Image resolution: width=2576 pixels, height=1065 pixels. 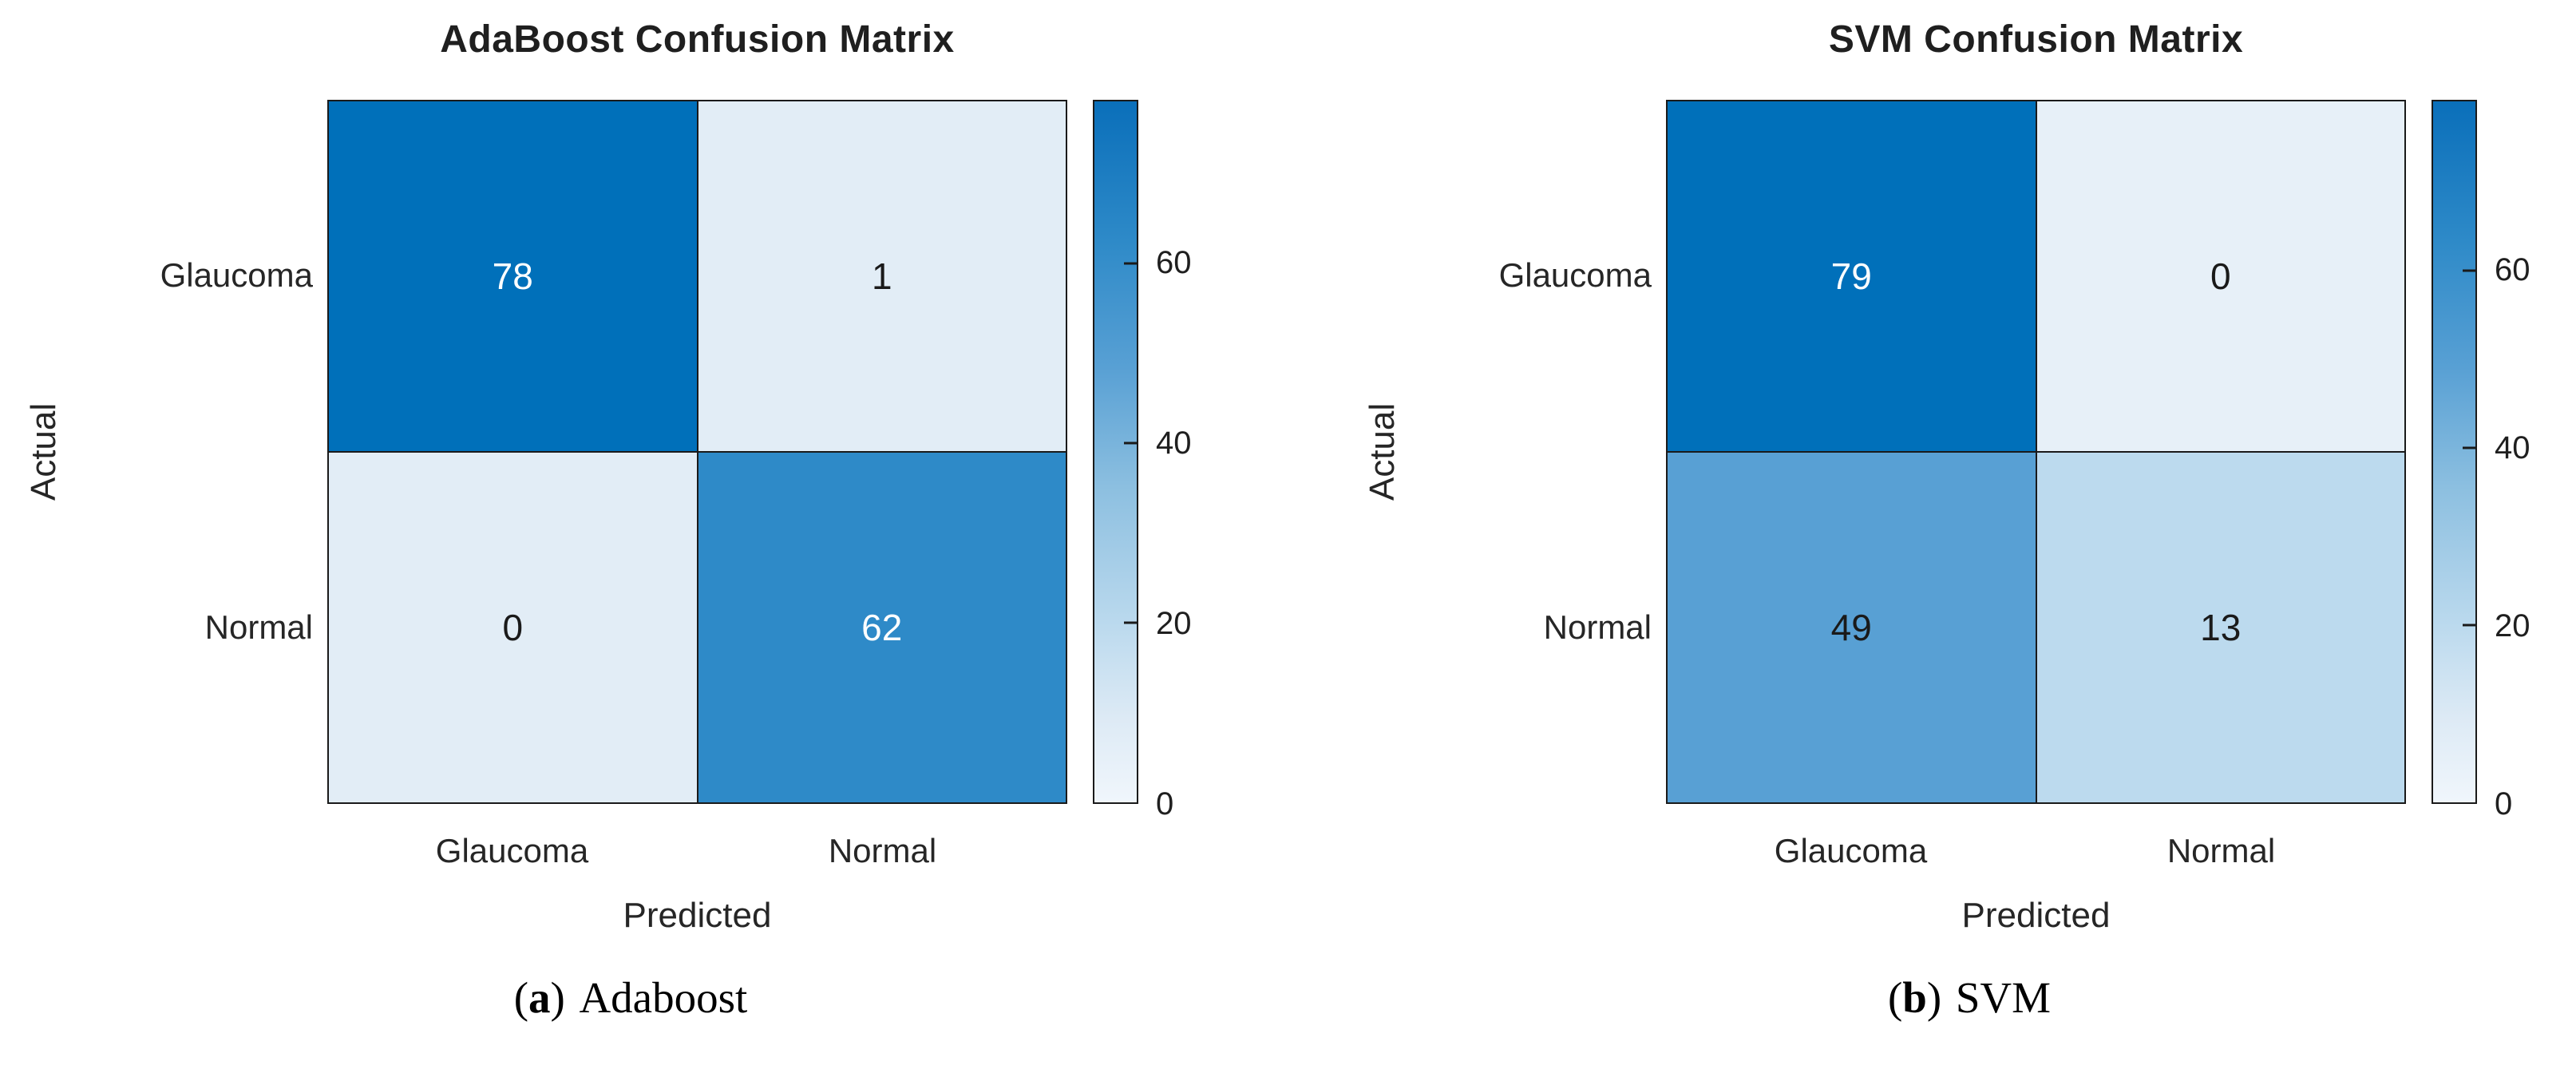 What do you see at coordinates (513, 627) in the screenshot?
I see `heatmap-cell-r1c0: 0` at bounding box center [513, 627].